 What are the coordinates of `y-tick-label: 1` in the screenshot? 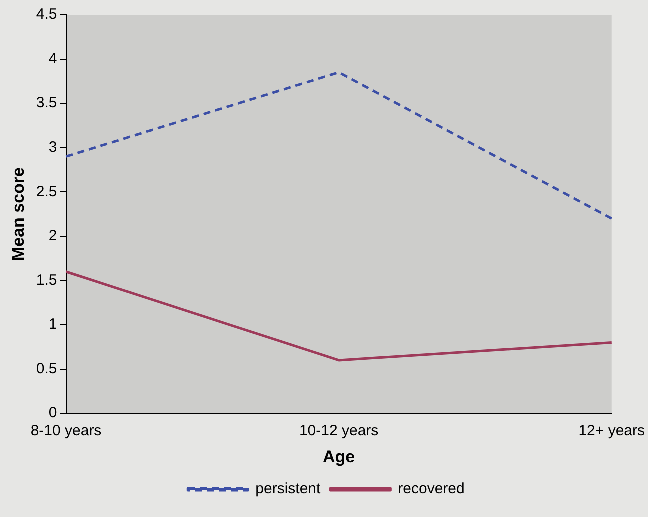 It's located at (53, 325).